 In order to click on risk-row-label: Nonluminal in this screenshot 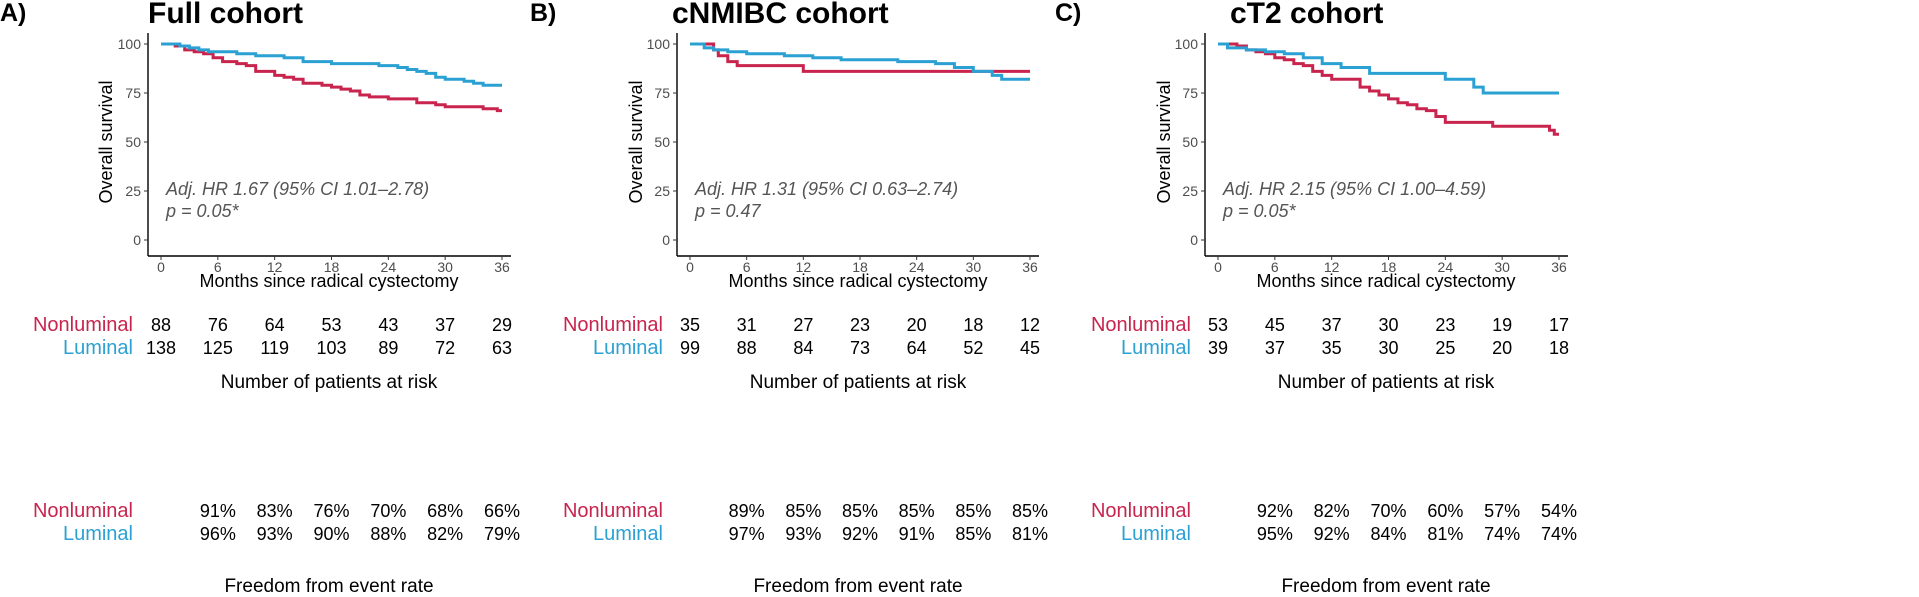, I will do `click(83, 325)`.